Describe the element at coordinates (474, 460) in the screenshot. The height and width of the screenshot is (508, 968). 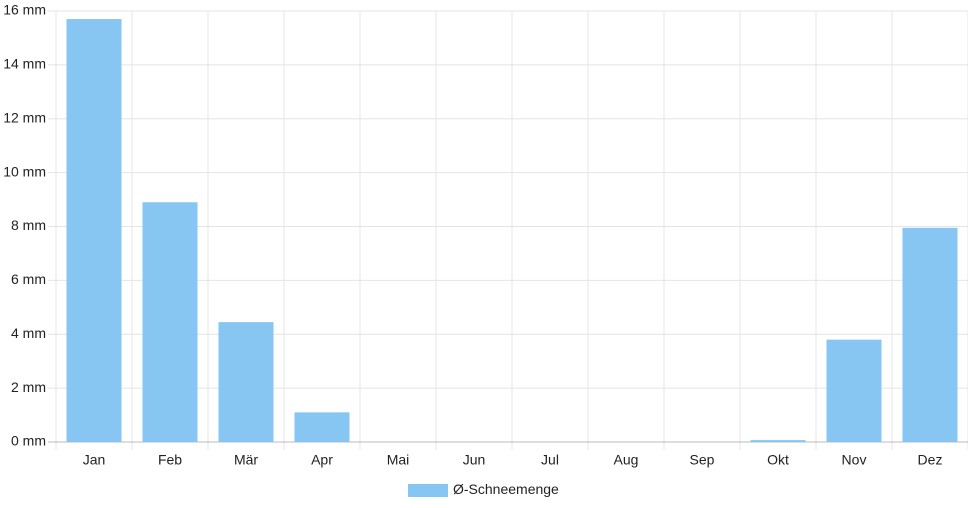
I see `x-tick-label: Jun` at that location.